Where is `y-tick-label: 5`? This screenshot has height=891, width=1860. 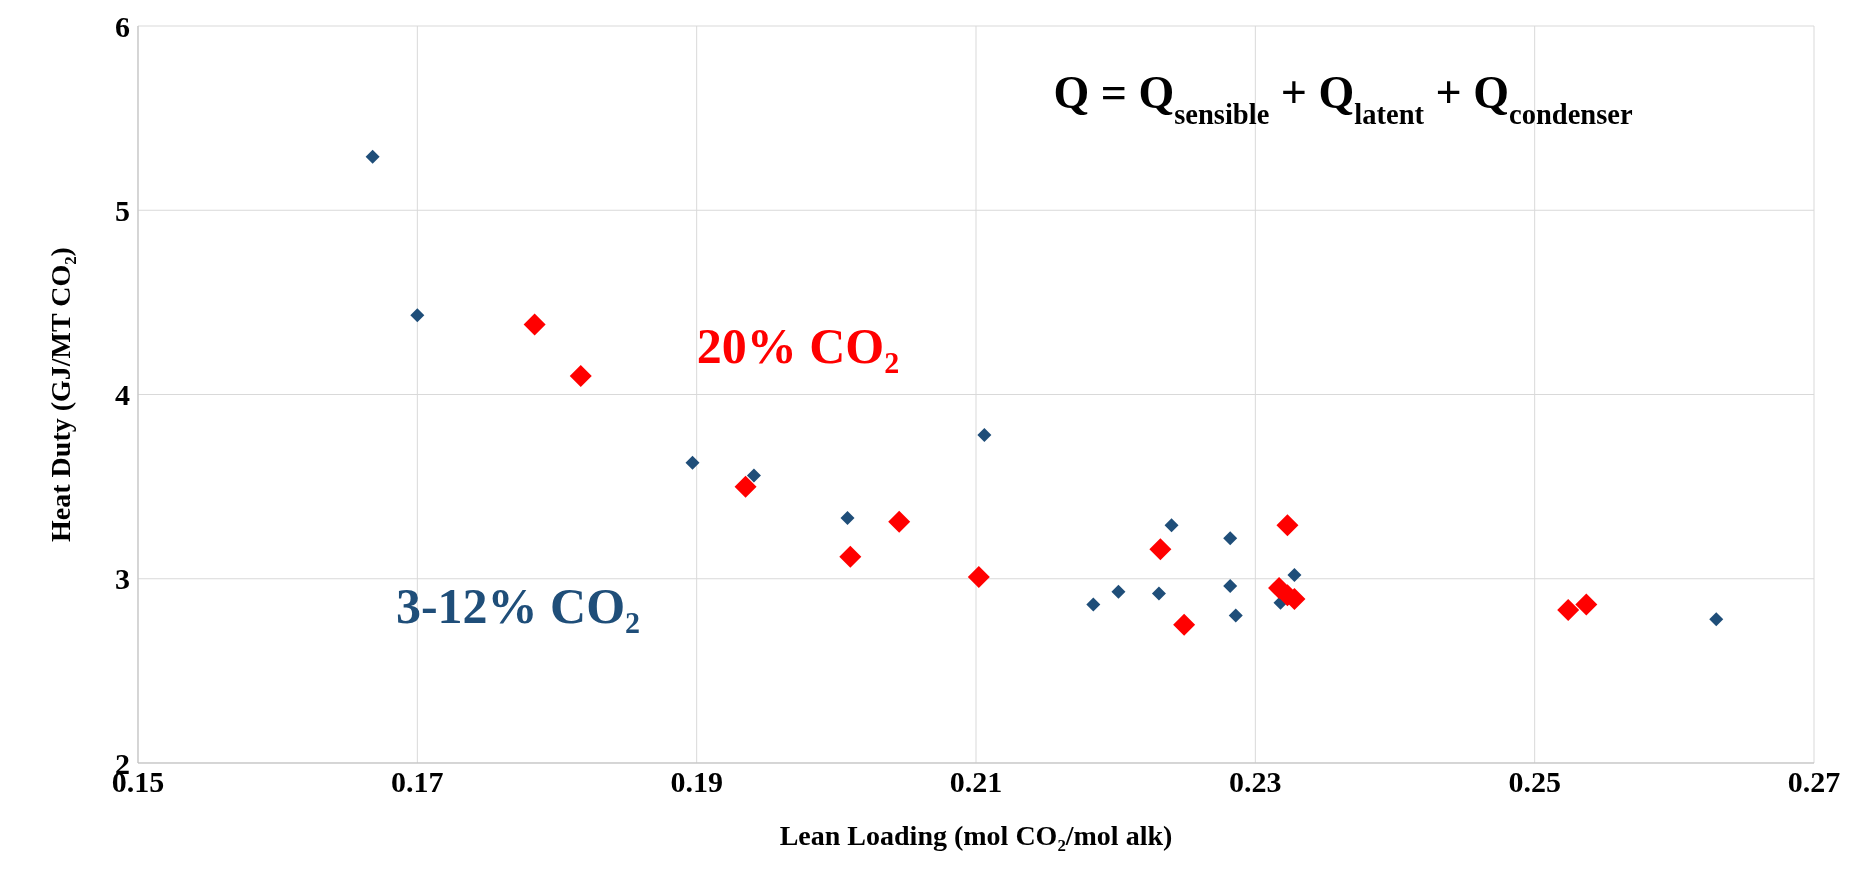 y-tick-label: 5 is located at coordinates (122, 210).